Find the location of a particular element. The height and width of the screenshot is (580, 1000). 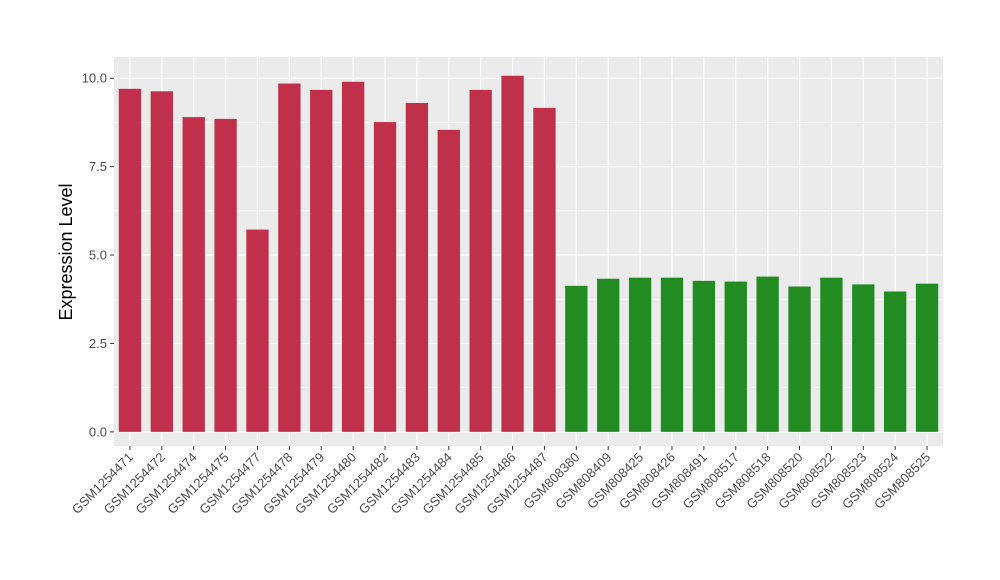

y-tick-label: 0.0 is located at coordinates (98, 431).